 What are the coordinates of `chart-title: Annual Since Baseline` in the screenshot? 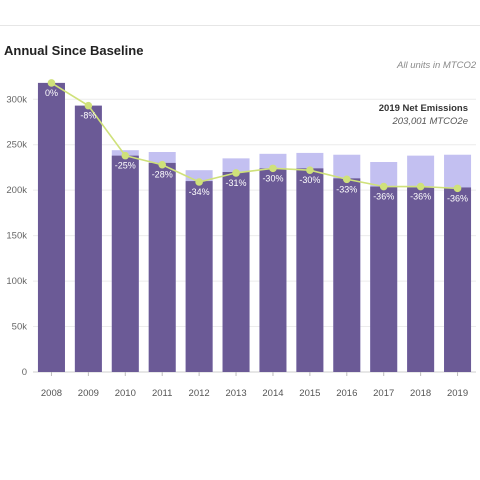 It's located at (74, 50).